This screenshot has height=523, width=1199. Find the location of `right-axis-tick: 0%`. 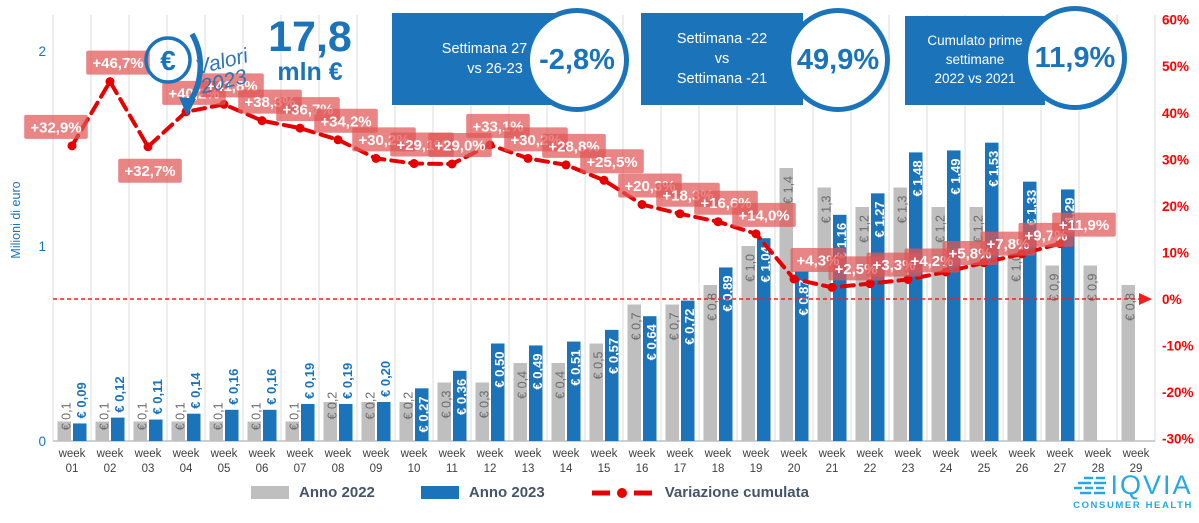

right-axis-tick: 0% is located at coordinates (1172, 299).